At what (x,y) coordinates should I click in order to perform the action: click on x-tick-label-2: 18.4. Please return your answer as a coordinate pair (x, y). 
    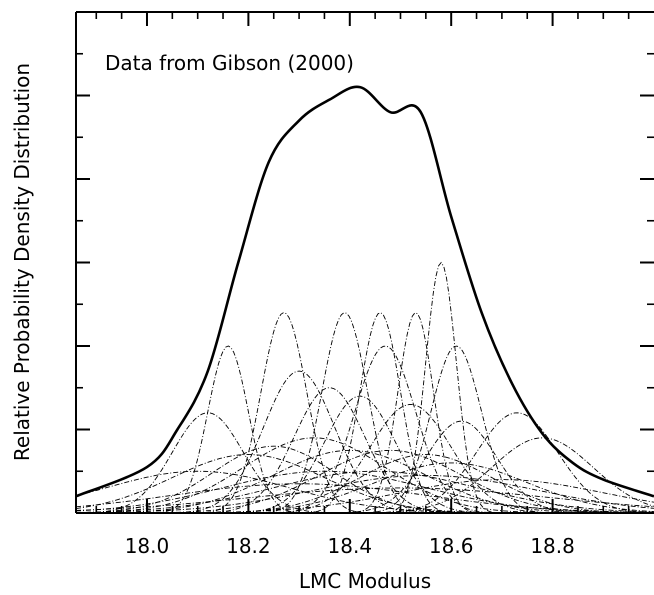
    Looking at the image, I should click on (350, 546).